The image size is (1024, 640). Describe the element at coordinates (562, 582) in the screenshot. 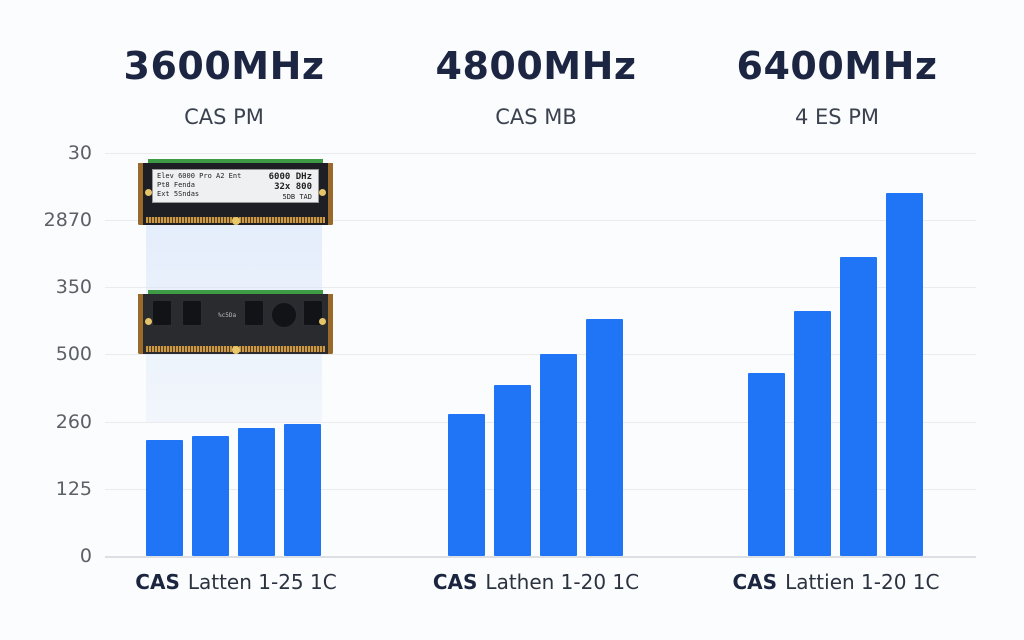

I see `x-label-rest: Lathen 1-20 1C` at that location.